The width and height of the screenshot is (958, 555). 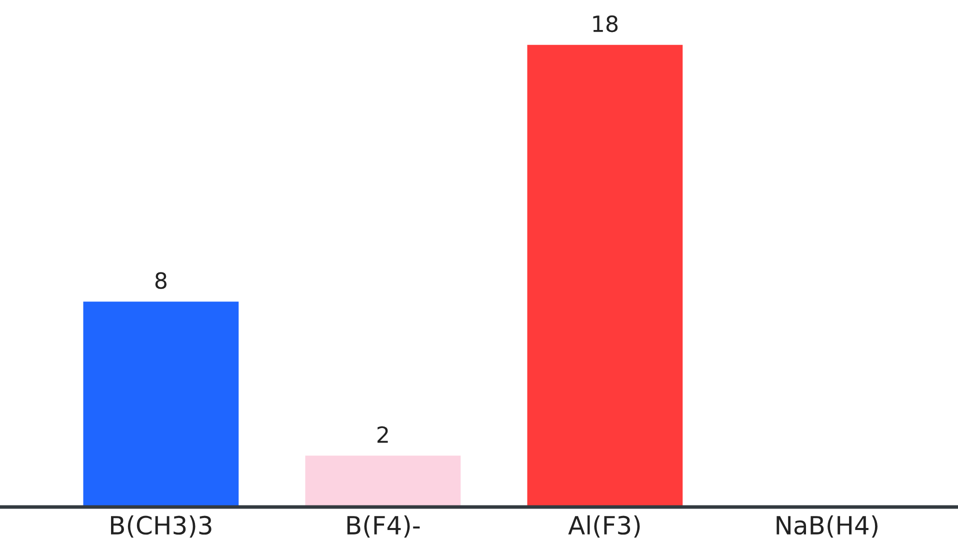 I want to click on x-tick-label: B(F4)-, so click(x=383, y=526).